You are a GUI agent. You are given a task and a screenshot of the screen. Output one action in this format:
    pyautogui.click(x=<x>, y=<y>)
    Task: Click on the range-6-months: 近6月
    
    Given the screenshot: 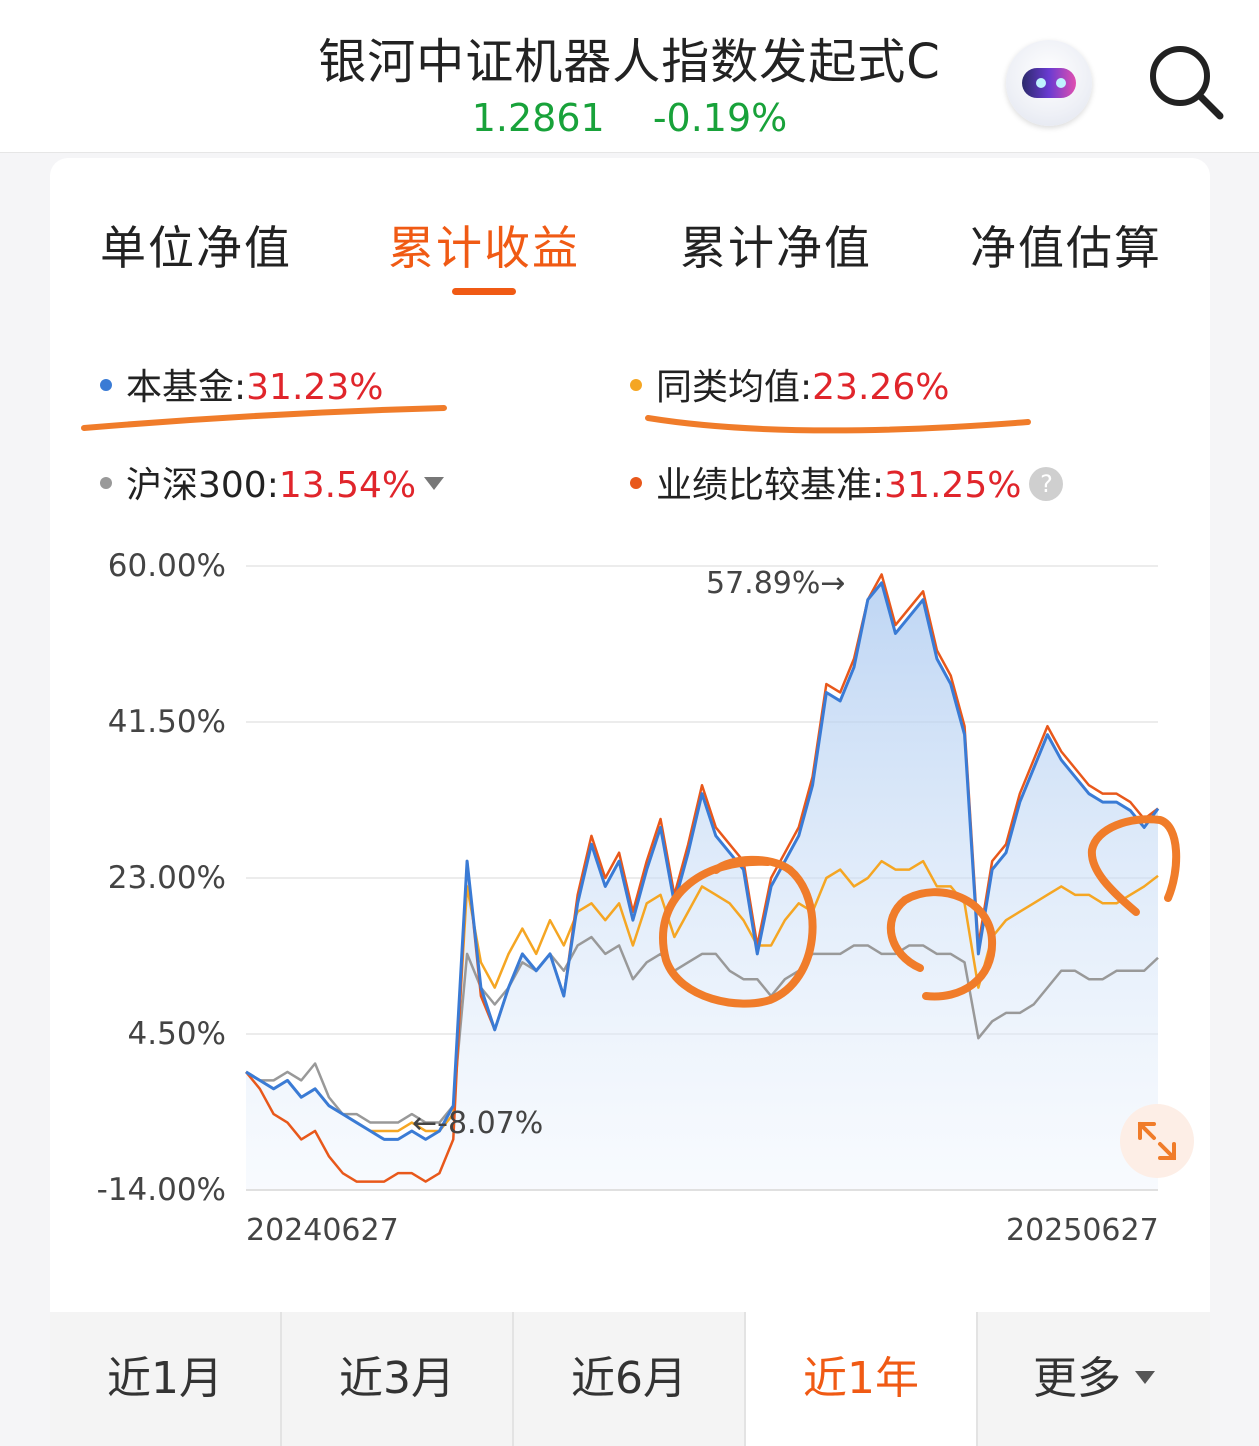 What is the action you would take?
    pyautogui.click(x=630, y=1379)
    